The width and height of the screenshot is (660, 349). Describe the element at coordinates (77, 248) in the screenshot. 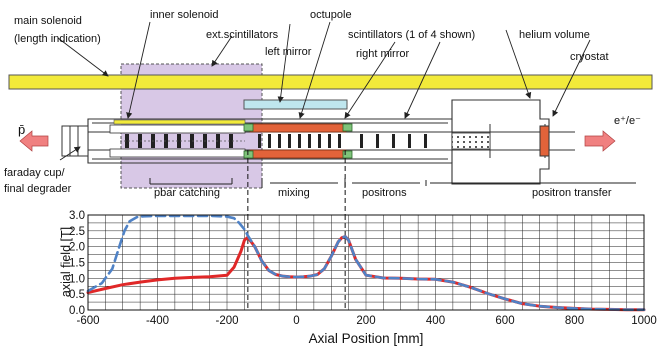

I see `y-tick-label: 2.0` at that location.